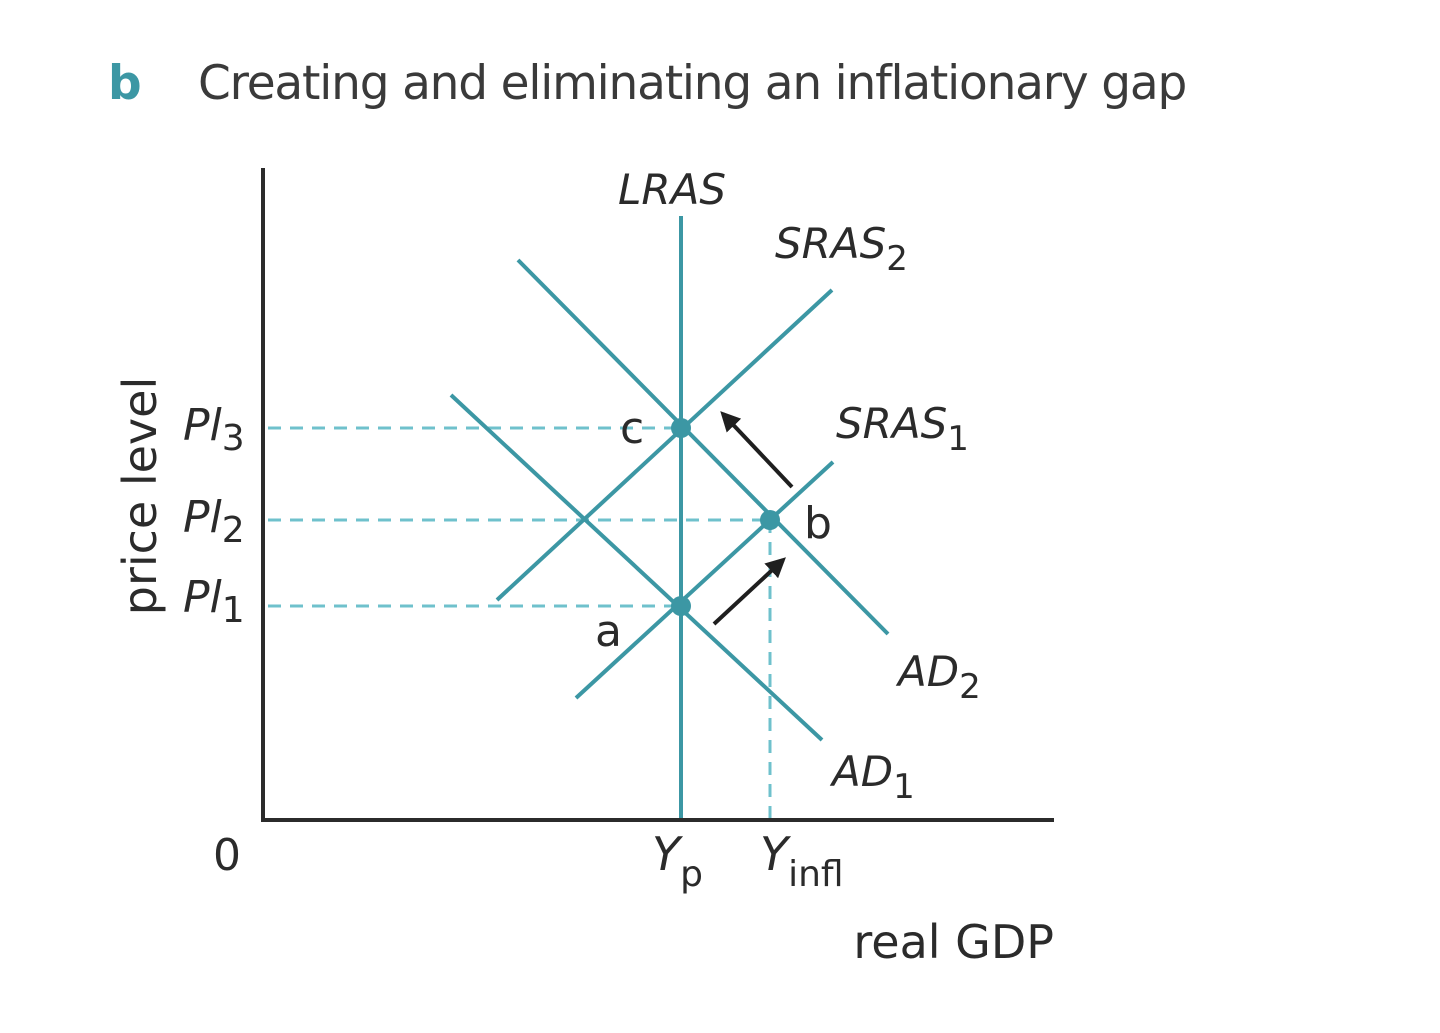 This screenshot has width=1440, height=1033. What do you see at coordinates (672, 189) in the screenshot?
I see `lras-label: LRAS` at bounding box center [672, 189].